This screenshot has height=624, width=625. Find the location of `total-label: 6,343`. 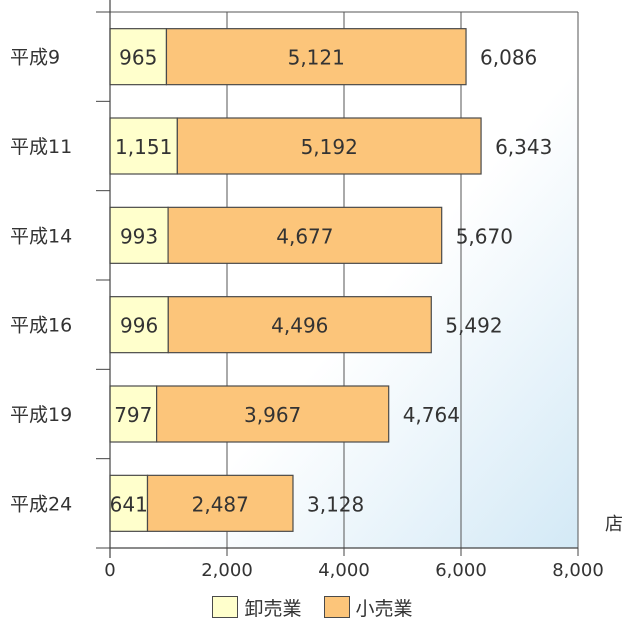

total-label: 6,343 is located at coordinates (523, 147).